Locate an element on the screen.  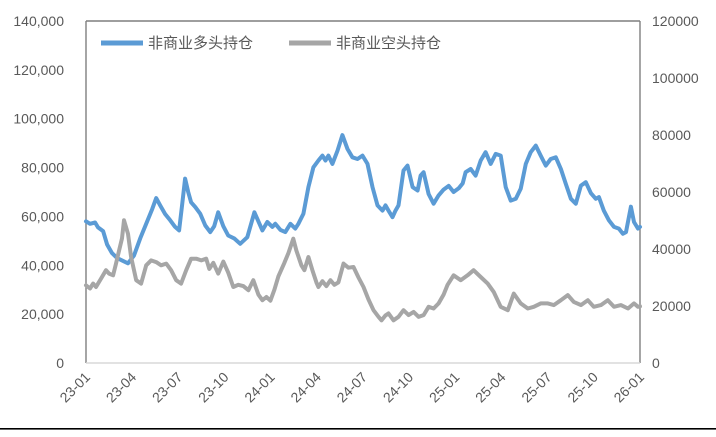
y-right-tick-label: 40000 is located at coordinates (671, 249).